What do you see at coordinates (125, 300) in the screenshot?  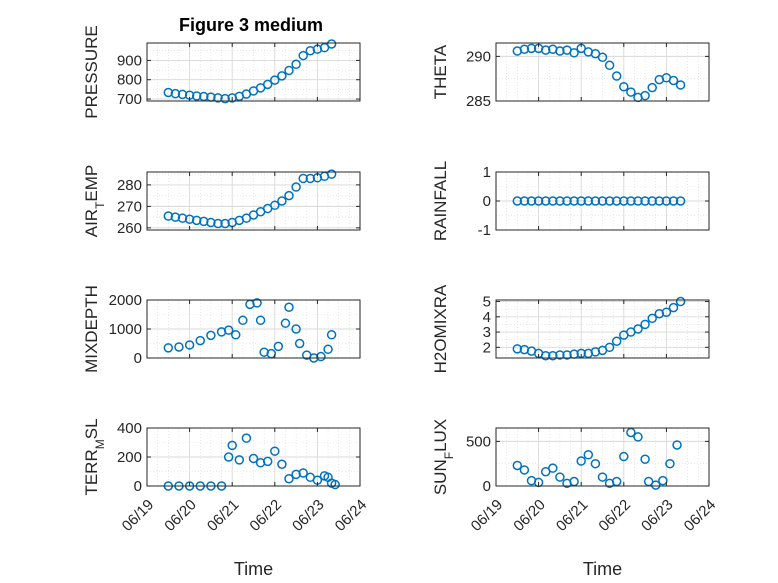 I see `y-tick-label: 2000` at bounding box center [125, 300].